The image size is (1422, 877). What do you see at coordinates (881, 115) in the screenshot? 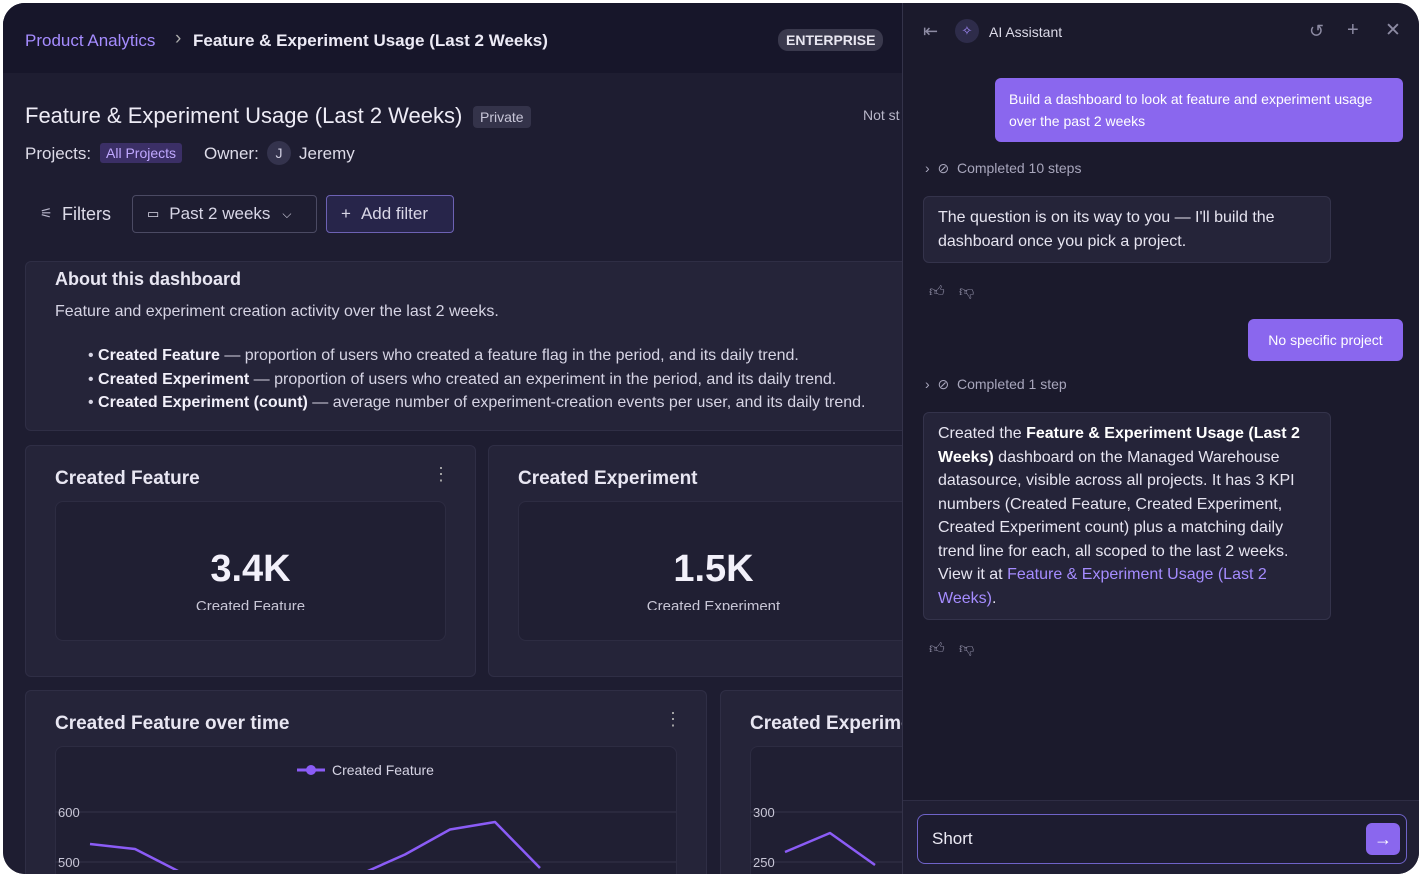
I see `status-text: Not st` at bounding box center [881, 115].